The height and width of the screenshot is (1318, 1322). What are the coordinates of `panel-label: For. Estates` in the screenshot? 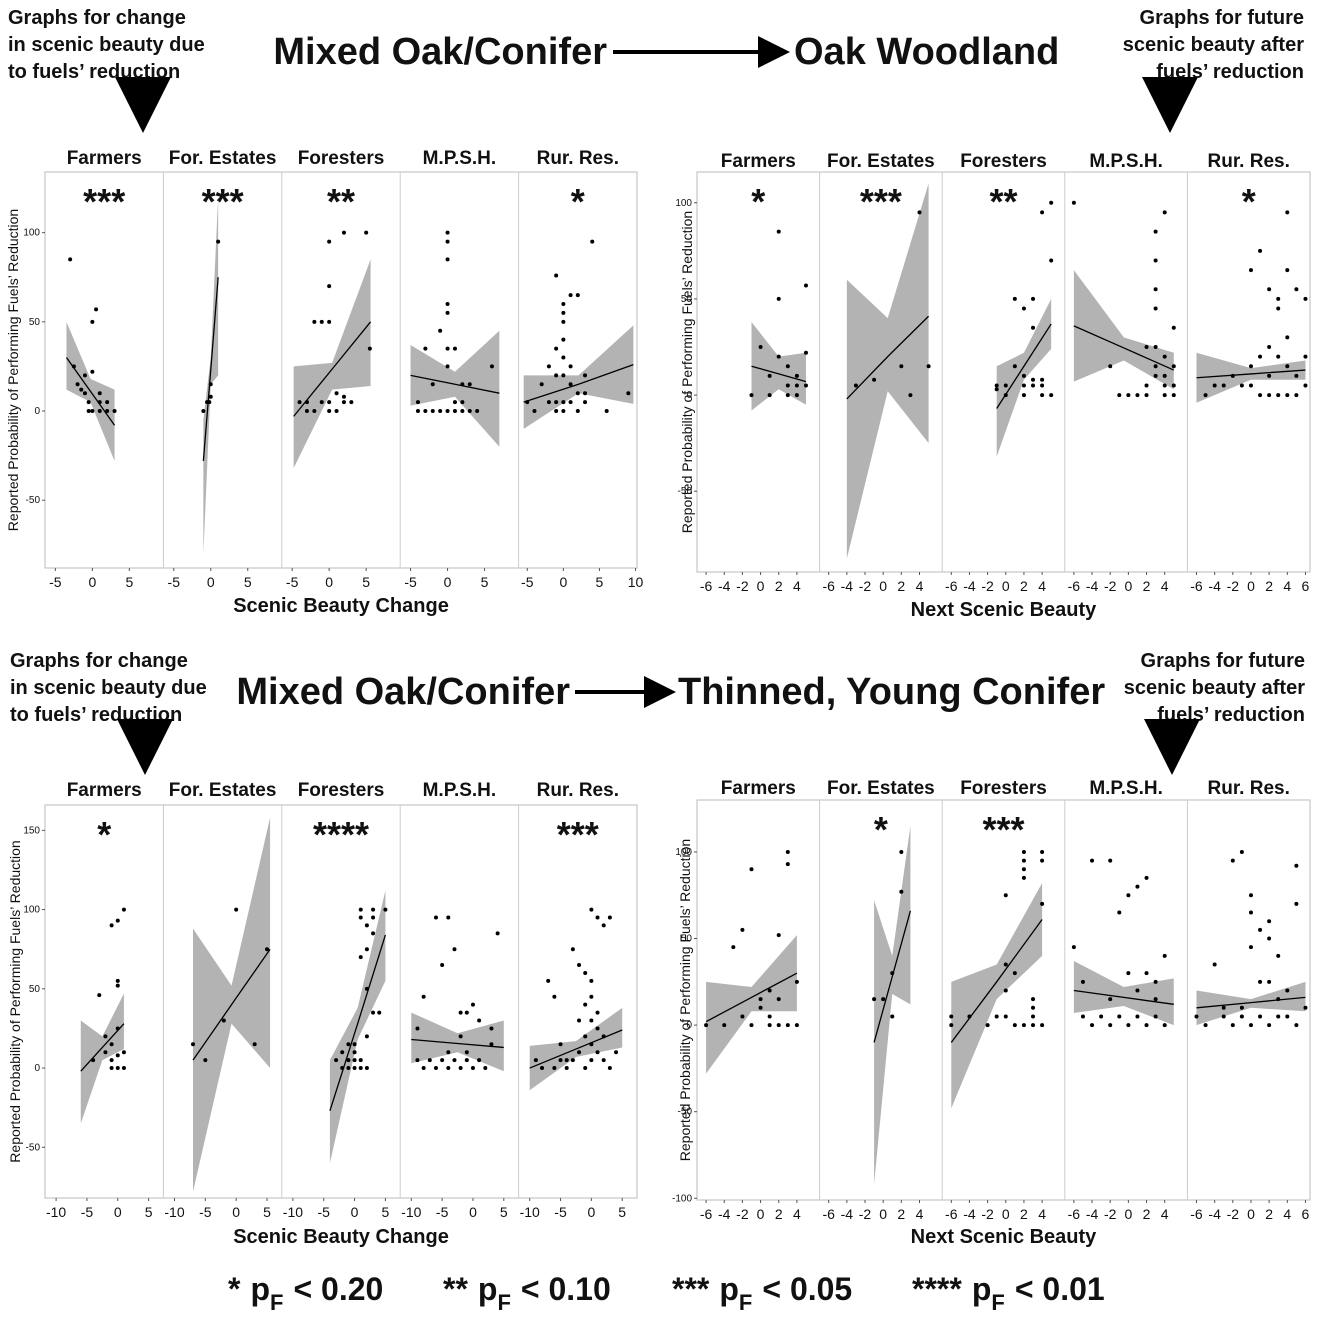 It's located at (881, 788).